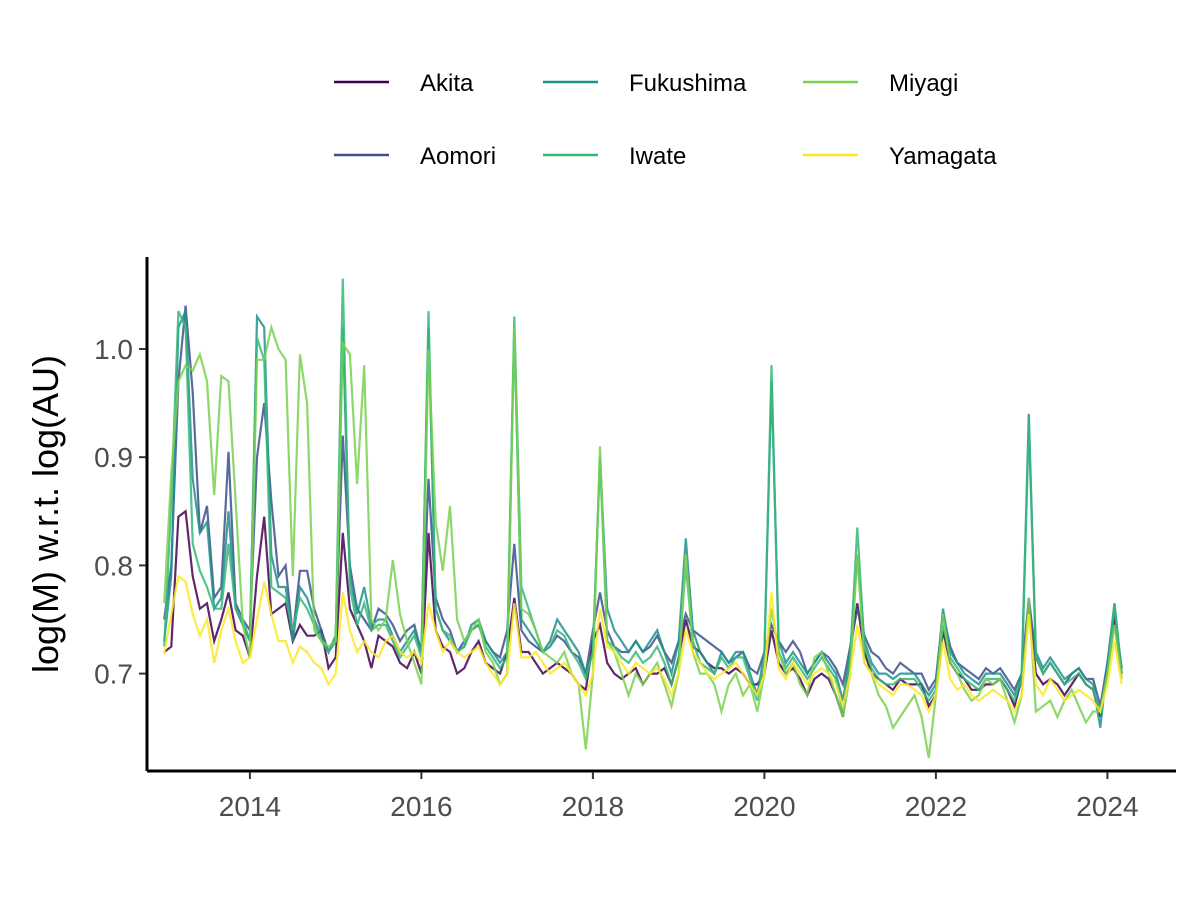 The height and width of the screenshot is (900, 1200). What do you see at coordinates (665, 120) in the screenshot?
I see `legend: Akita Aomori Fukushima Iwate Miyagi Yamagata` at bounding box center [665, 120].